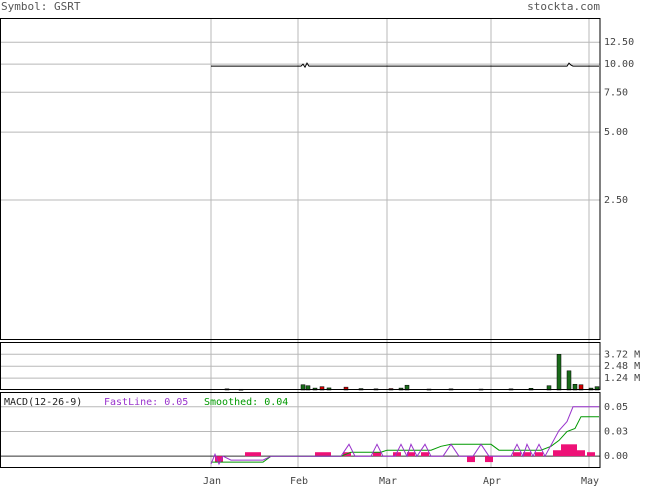  I want to click on price-tick-label: 12.50, so click(619, 42).